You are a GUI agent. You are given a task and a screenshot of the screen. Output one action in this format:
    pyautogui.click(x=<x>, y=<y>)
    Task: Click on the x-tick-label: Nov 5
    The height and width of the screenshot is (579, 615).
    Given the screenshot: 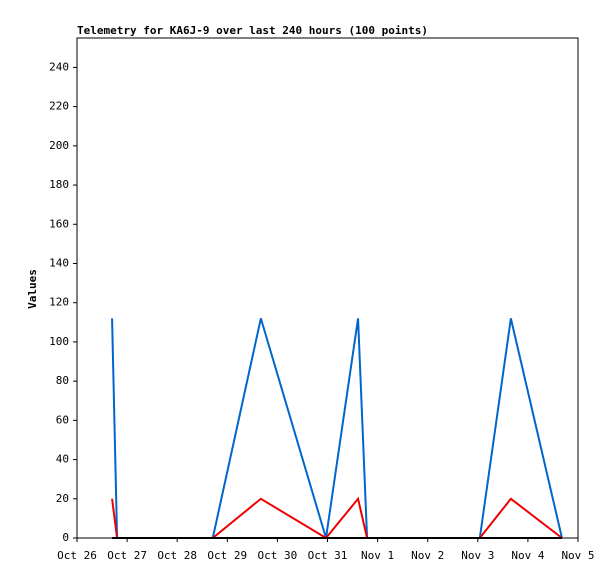 What is the action you would take?
    pyautogui.click(x=577, y=555)
    